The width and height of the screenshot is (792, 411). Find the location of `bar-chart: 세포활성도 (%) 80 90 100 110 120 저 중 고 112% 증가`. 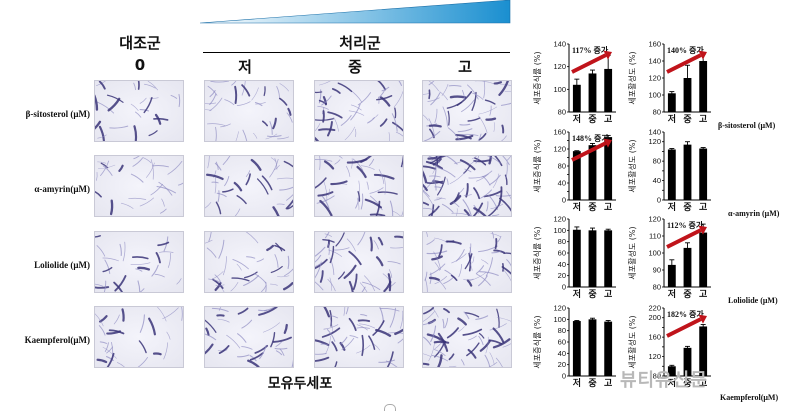

bar-chart: 세포활성도 (%) 80 90 100 110 120 저 중 고 112% 증가 is located at coordinates (687, 257).